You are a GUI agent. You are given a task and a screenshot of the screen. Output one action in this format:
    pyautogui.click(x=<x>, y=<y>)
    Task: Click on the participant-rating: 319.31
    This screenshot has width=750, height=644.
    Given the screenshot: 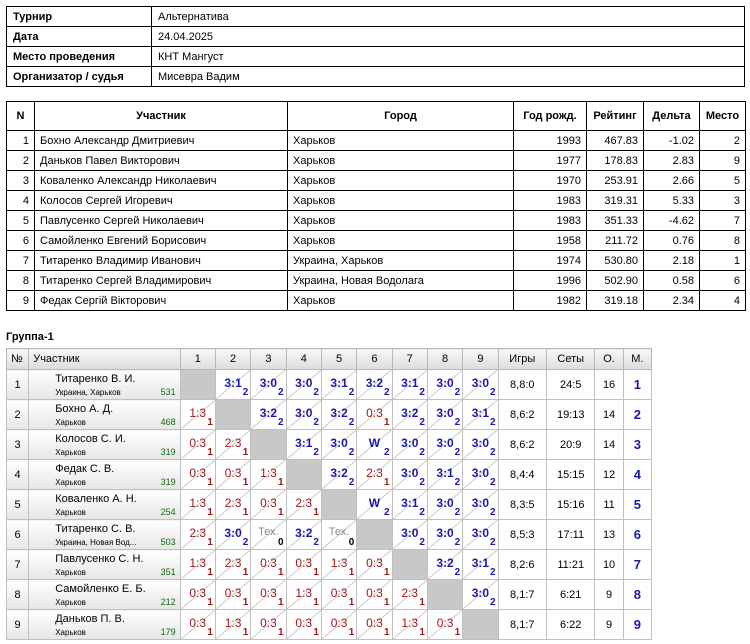 What is the action you would take?
    pyautogui.click(x=615, y=200)
    